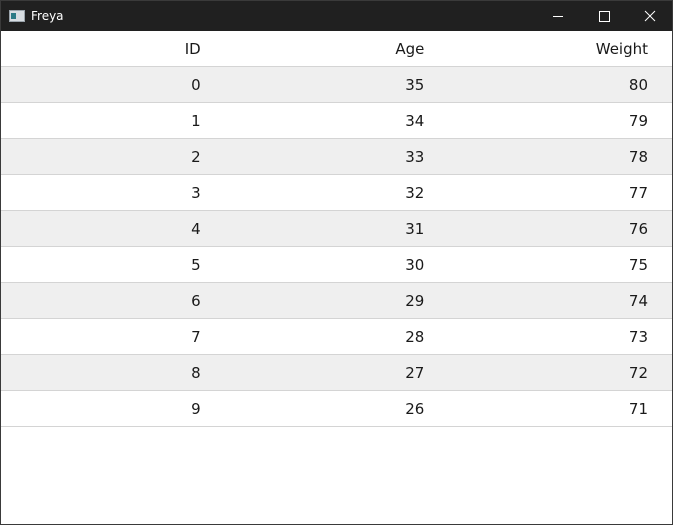 The height and width of the screenshot is (525, 673). Describe the element at coordinates (638, 120) in the screenshot. I see `table-cell: 79` at that location.